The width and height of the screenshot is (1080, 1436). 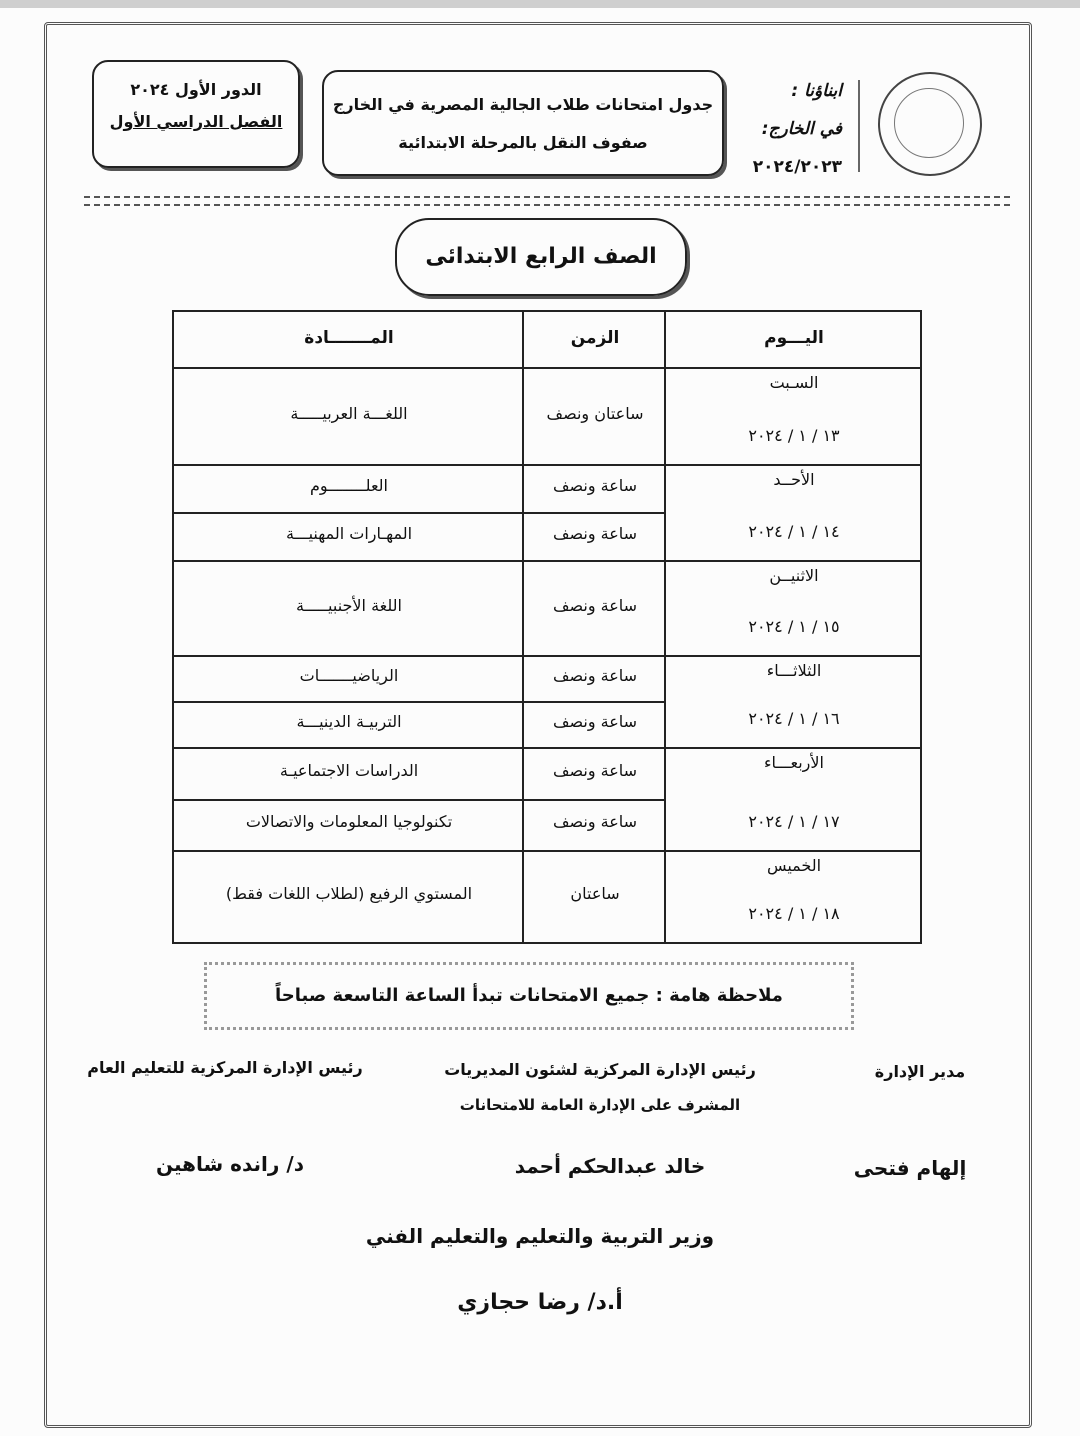 I want to click on divider, so click(x=859, y=126).